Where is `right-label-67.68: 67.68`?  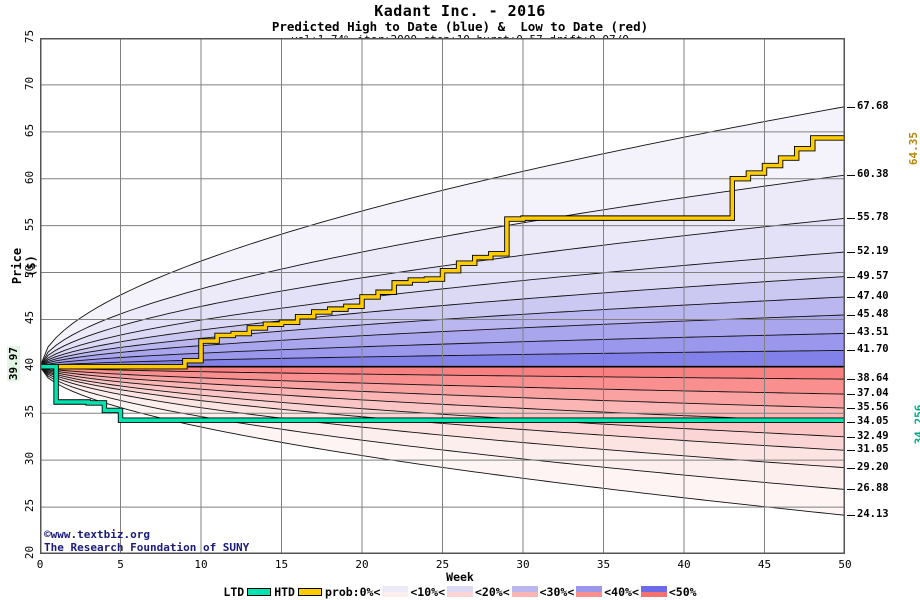
right-label-67.68: 67.68 is located at coordinates (873, 105).